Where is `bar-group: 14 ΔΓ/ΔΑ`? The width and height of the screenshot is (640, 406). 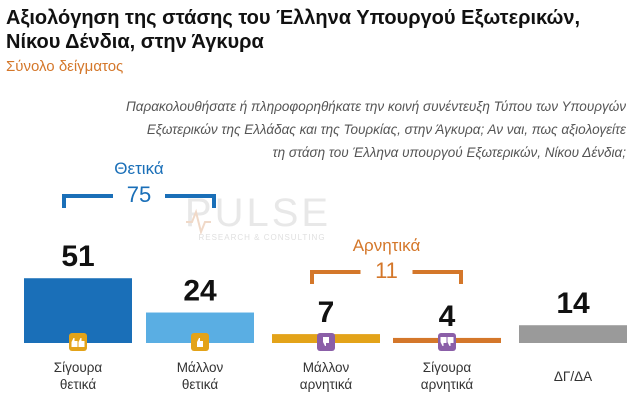
bar-group: 14 ΔΓ/ΔΑ is located at coordinates (573, 335).